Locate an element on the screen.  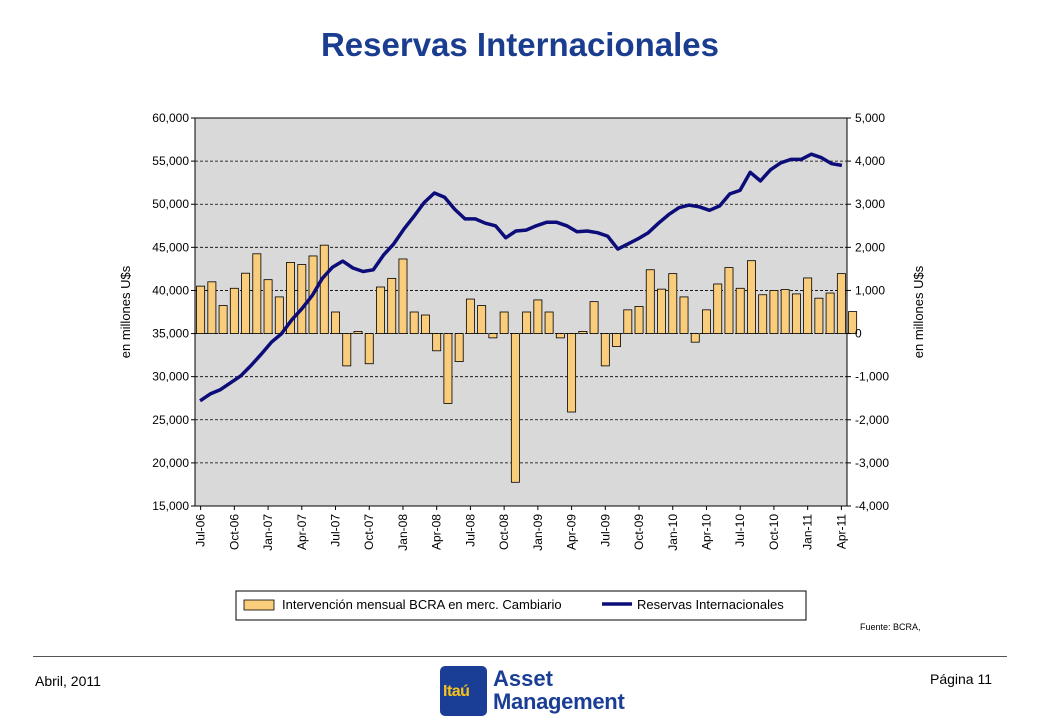
x-tick-label: Oct-09 is located at coordinates (639, 532).